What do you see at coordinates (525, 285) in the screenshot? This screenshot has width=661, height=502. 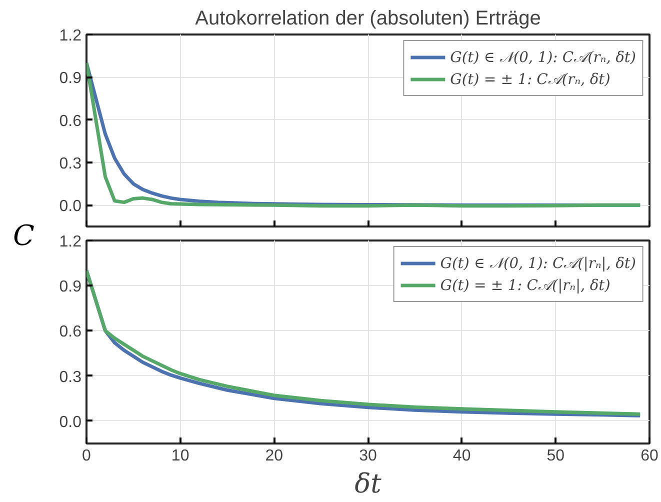 I see `legend-label: G(t) = ± 1: C𝒜(|rₙ|, δt)` at bounding box center [525, 285].